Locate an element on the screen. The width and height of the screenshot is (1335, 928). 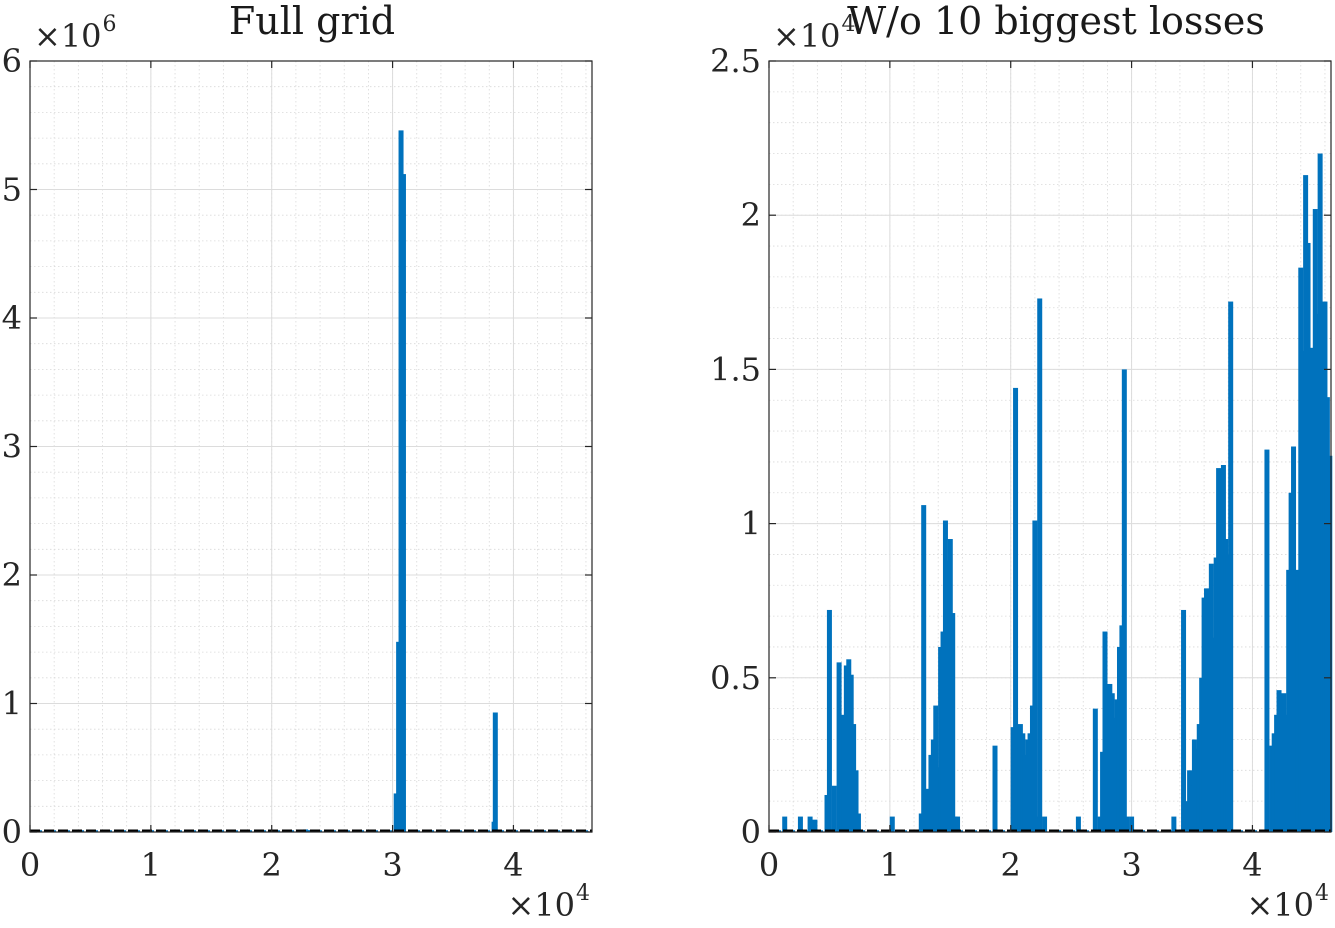
y-tick-label: 2.5 is located at coordinates (735, 61).